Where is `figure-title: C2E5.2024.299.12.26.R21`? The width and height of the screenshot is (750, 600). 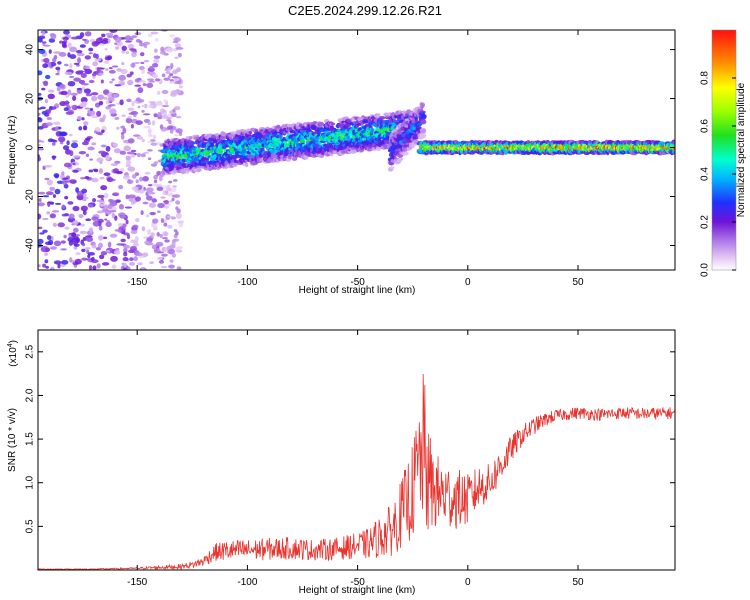 figure-title: C2E5.2024.299.12.26.R21 is located at coordinates (365, 10).